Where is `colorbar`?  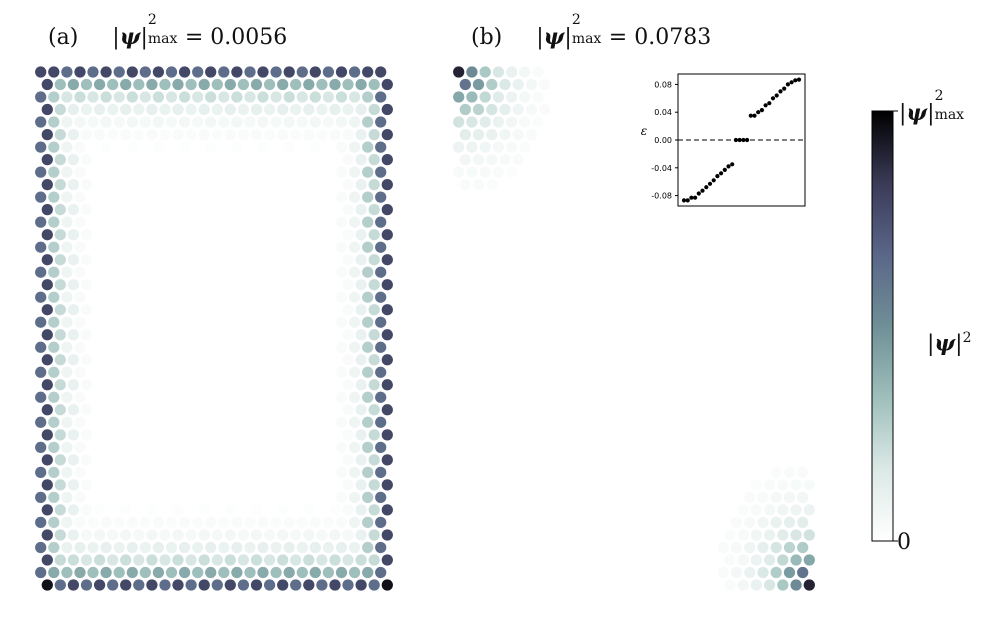
colorbar is located at coordinates (884, 326).